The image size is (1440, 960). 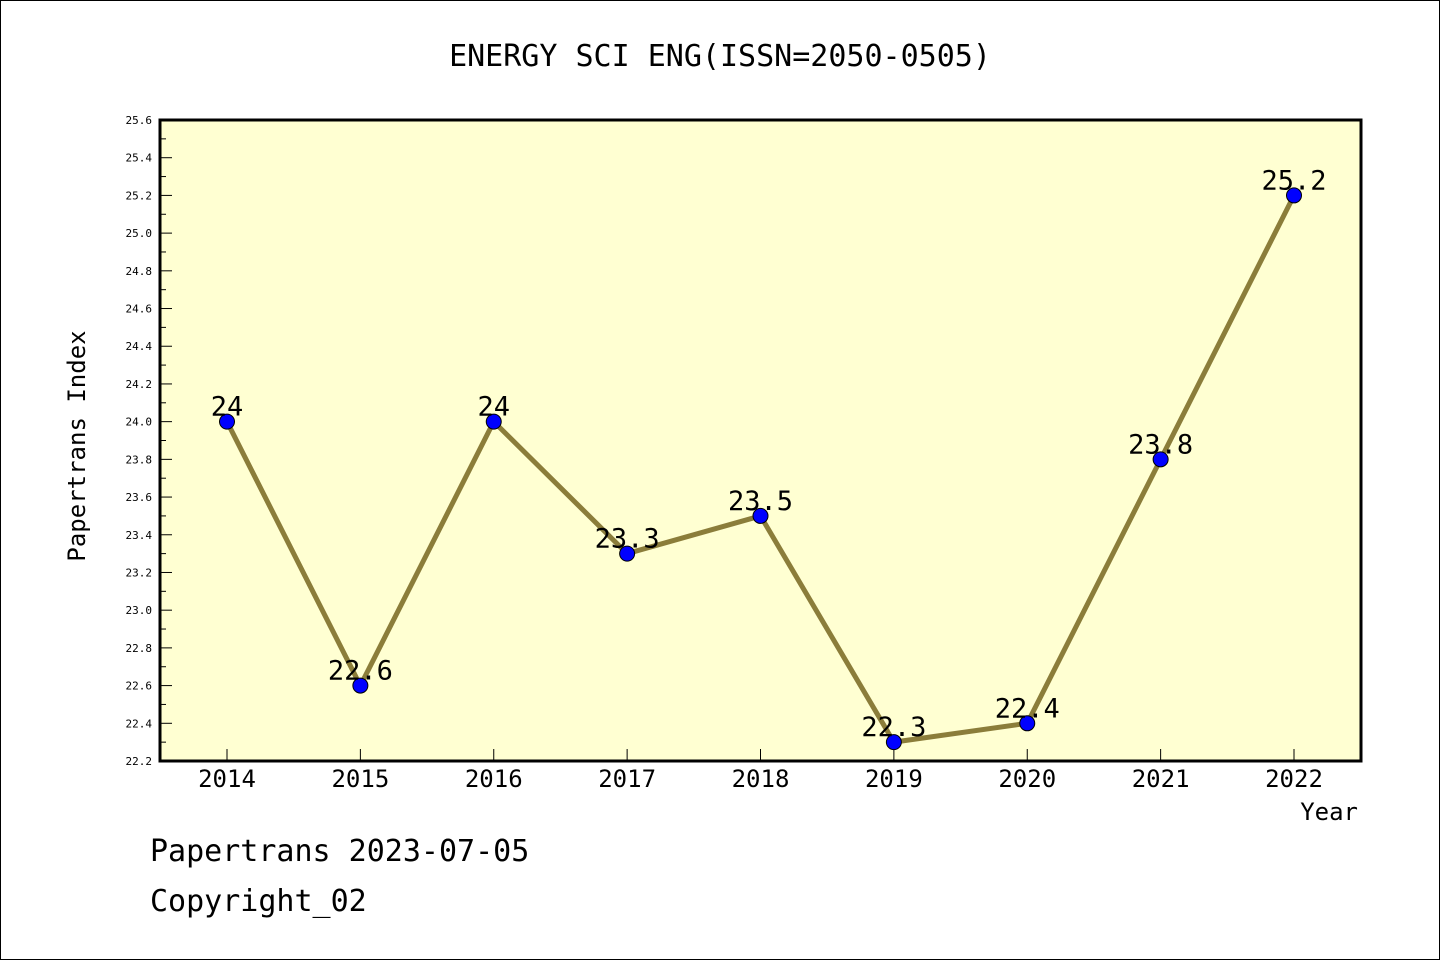 What do you see at coordinates (139, 384) in the screenshot?
I see `y-tick-label: 24.2` at bounding box center [139, 384].